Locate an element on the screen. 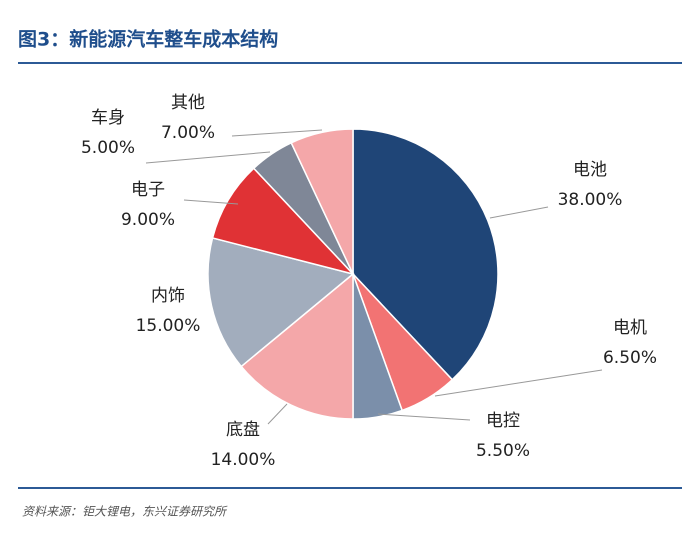  slice-value-label: 7.00% is located at coordinates (188, 133).